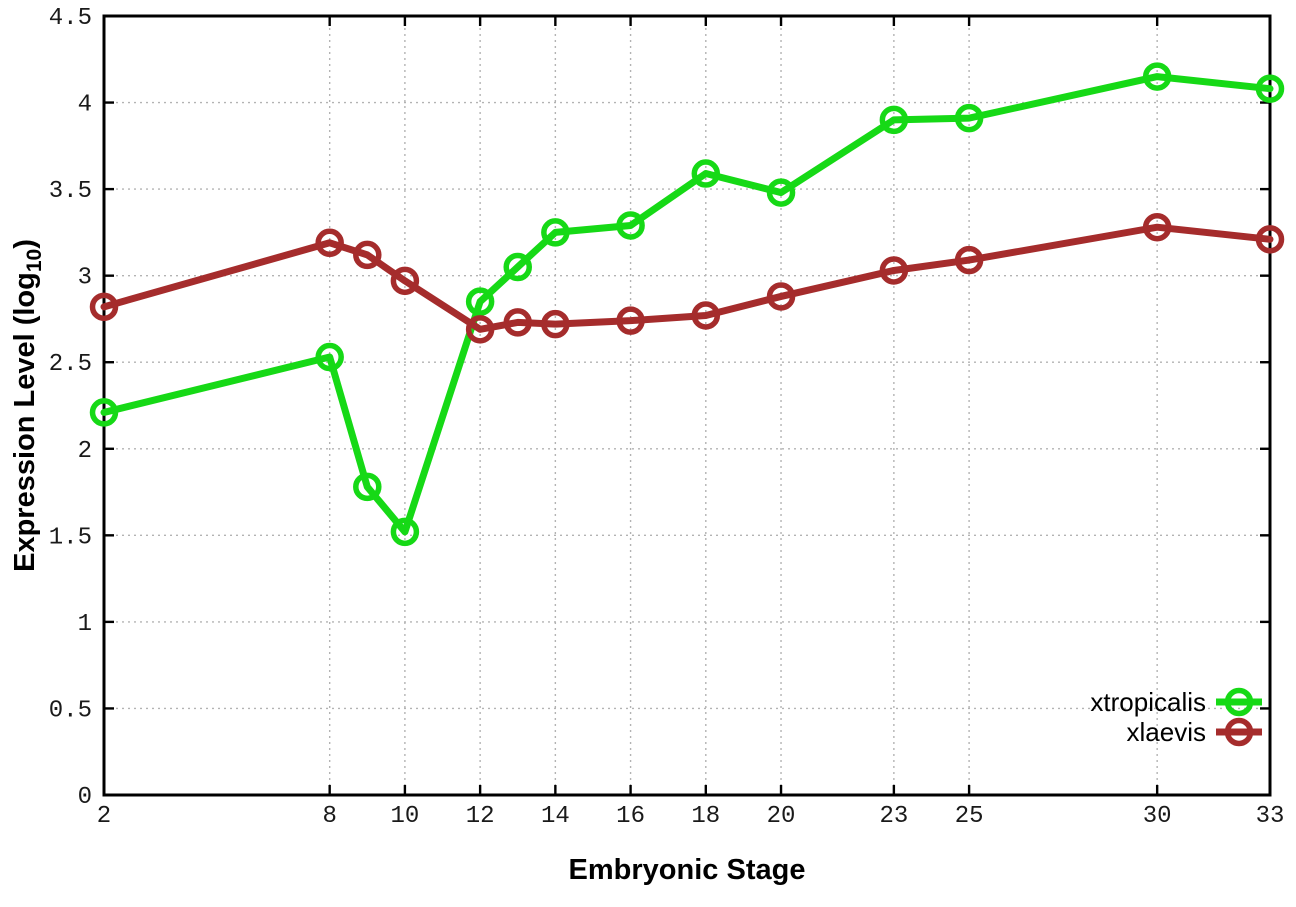  Describe the element at coordinates (329, 816) in the screenshot. I see `x-tick-label: 8` at that location.